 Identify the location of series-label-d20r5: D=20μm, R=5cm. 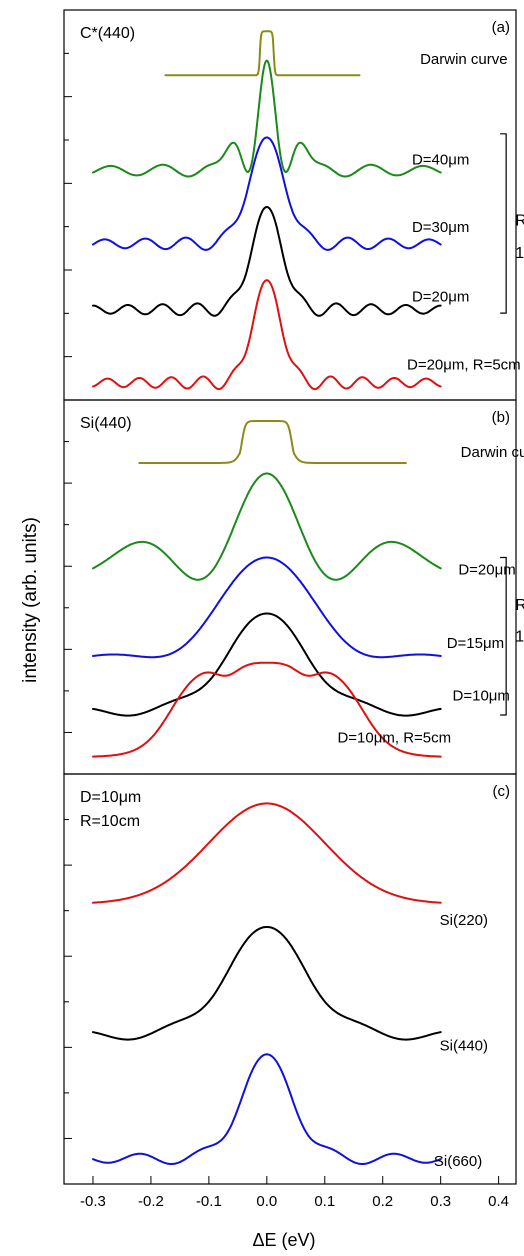
(464, 364).